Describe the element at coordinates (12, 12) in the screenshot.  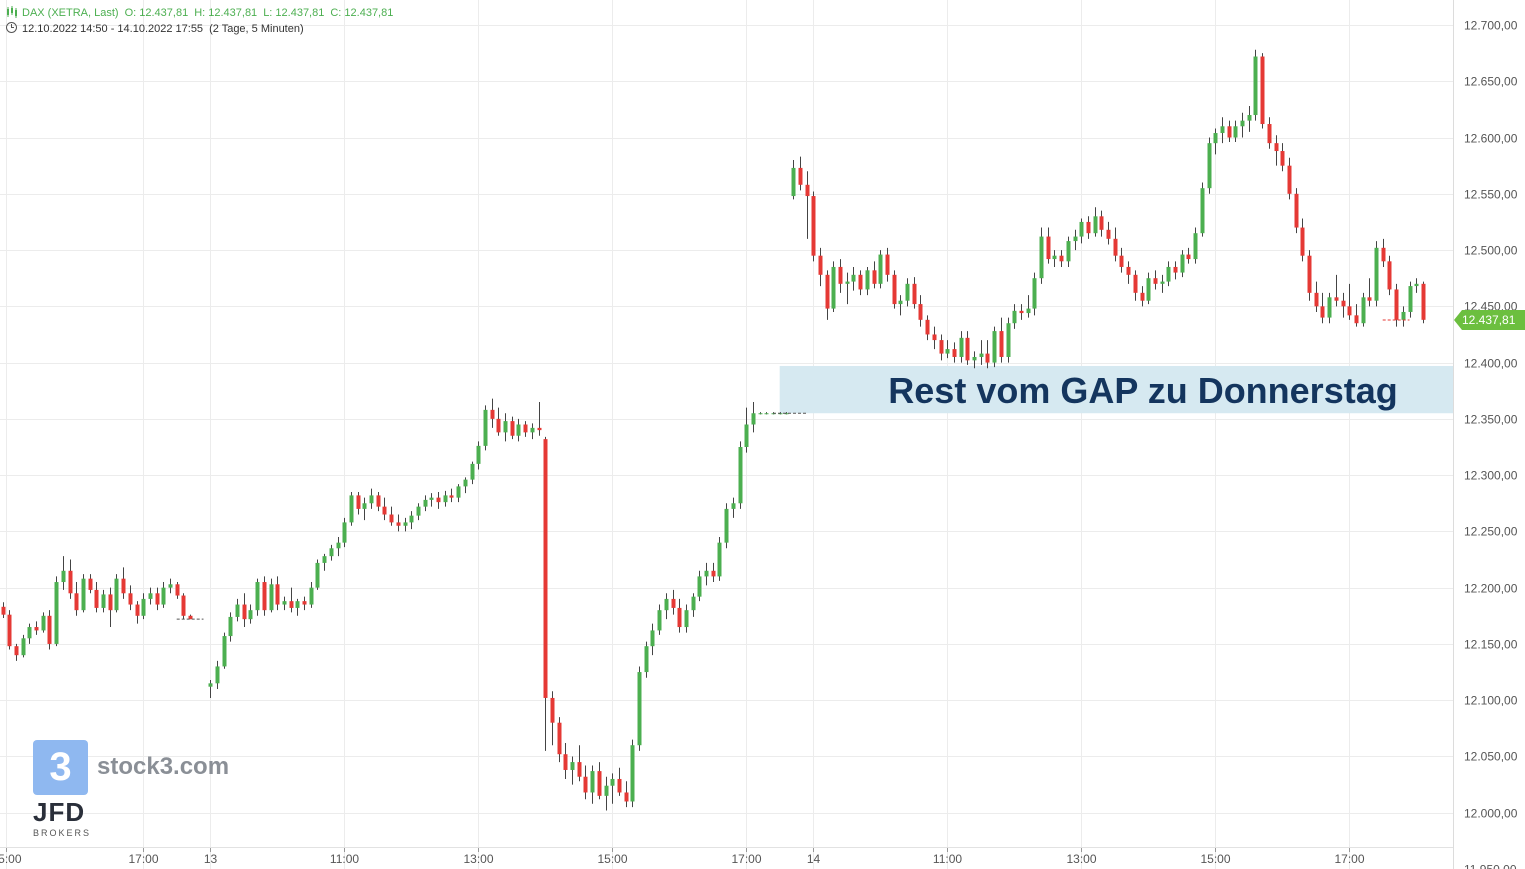
I see `candles-icon` at that location.